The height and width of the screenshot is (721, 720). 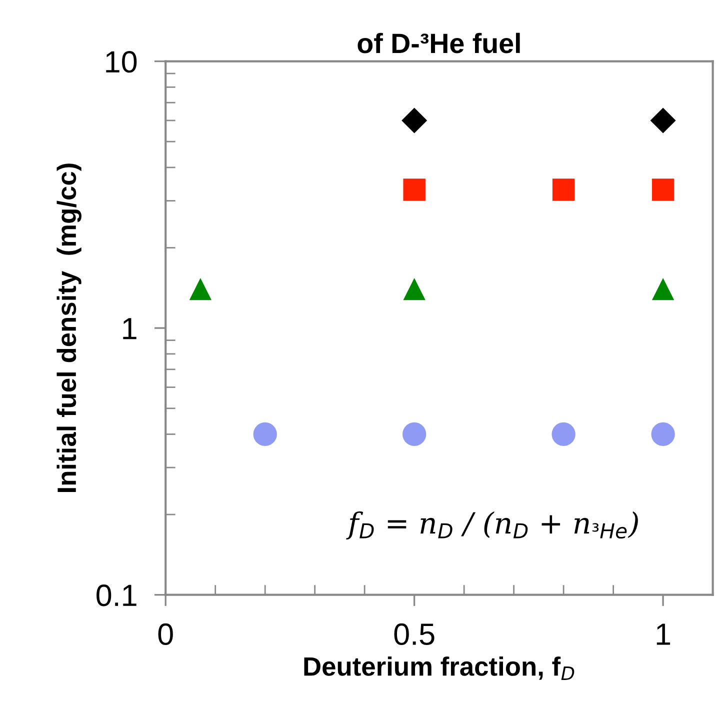 I want to click on x-tick-label: 0.5, so click(x=414, y=634).